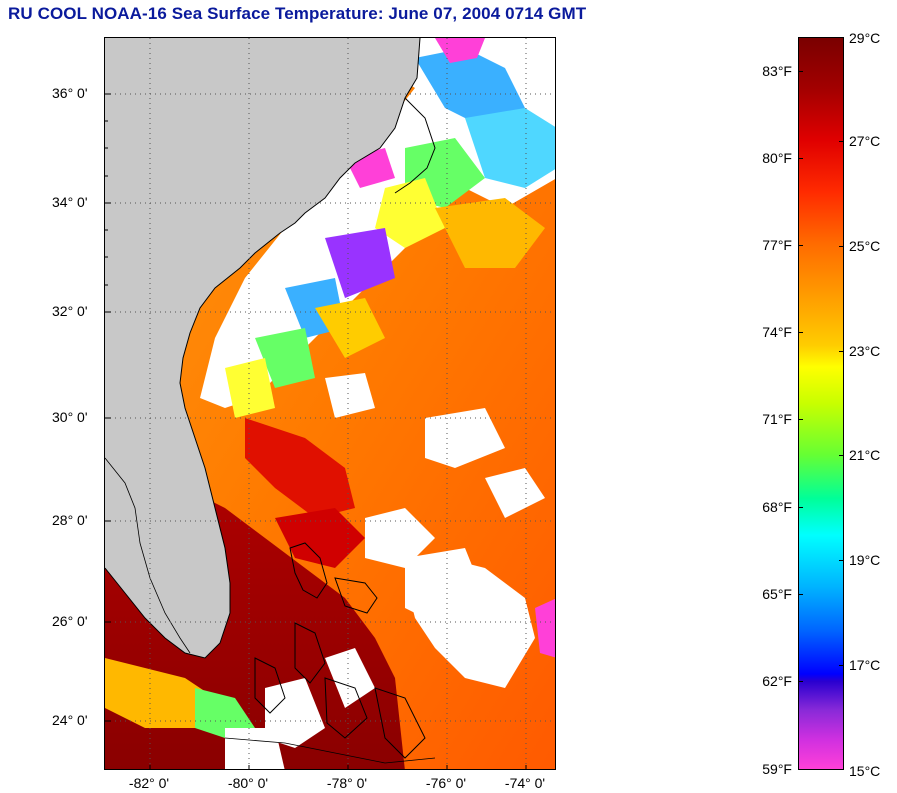 The image size is (897, 793). Describe the element at coordinates (248, 783) in the screenshot. I see `lon-label: -80° 0'` at that location.